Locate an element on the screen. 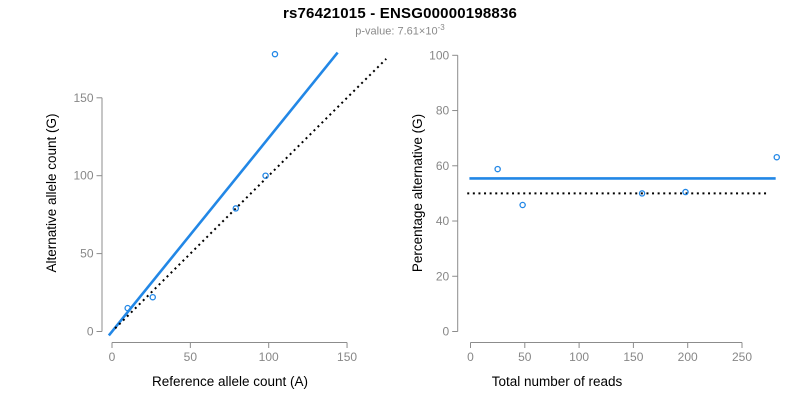 The image size is (800, 400). y-tick-label: 60 is located at coordinates (443, 166).